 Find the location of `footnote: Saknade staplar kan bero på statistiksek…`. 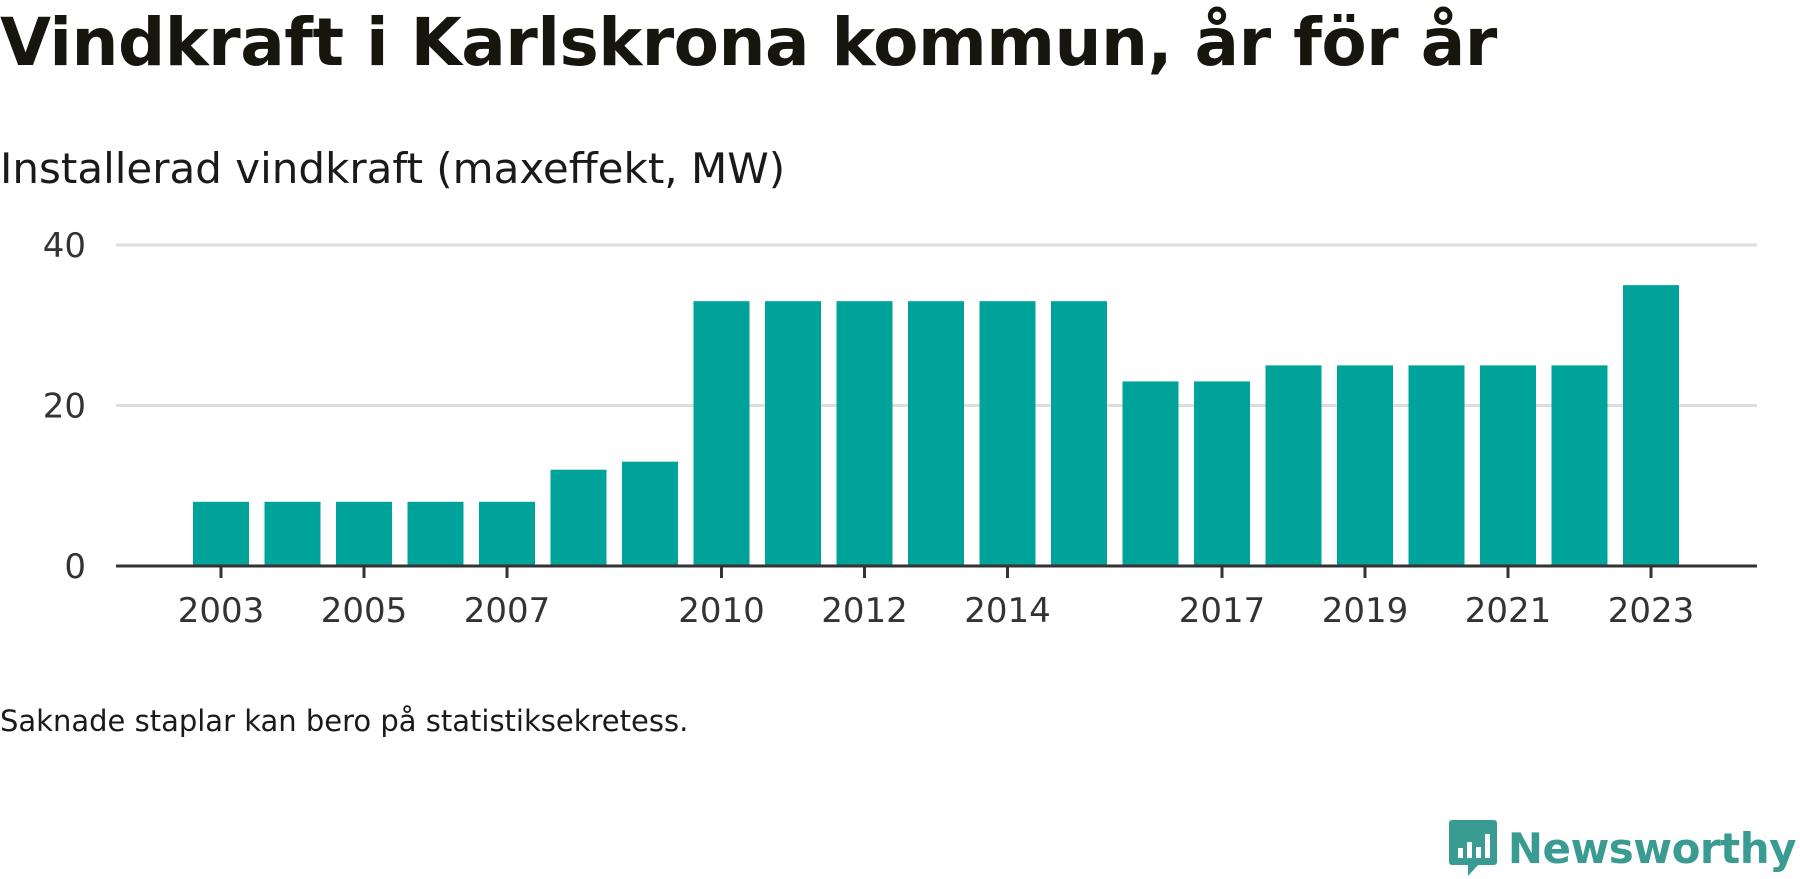

footnote: Saknade staplar kan bero på statistiksek… is located at coordinates (344, 721).